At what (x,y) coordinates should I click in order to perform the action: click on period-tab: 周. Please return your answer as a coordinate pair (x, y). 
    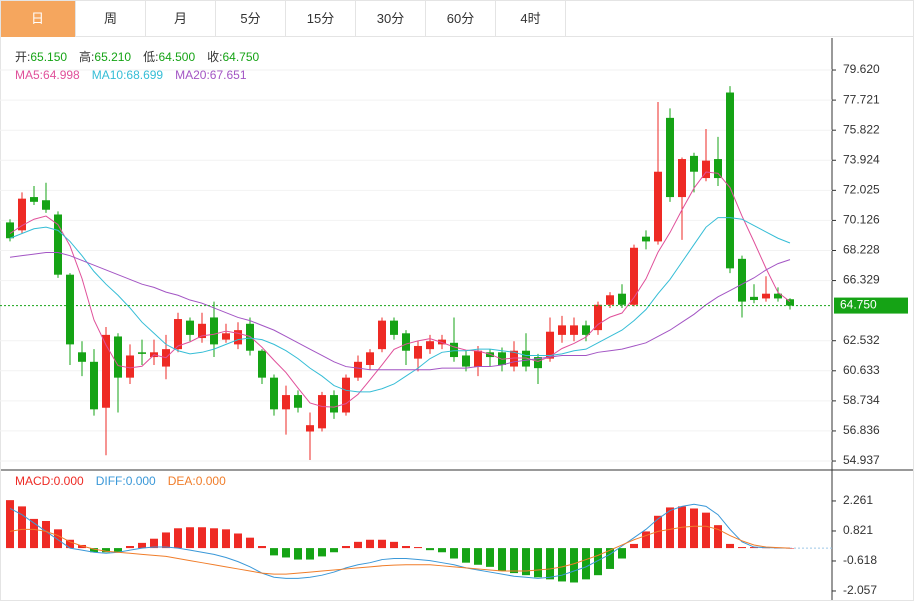
    Looking at the image, I should click on (111, 18).